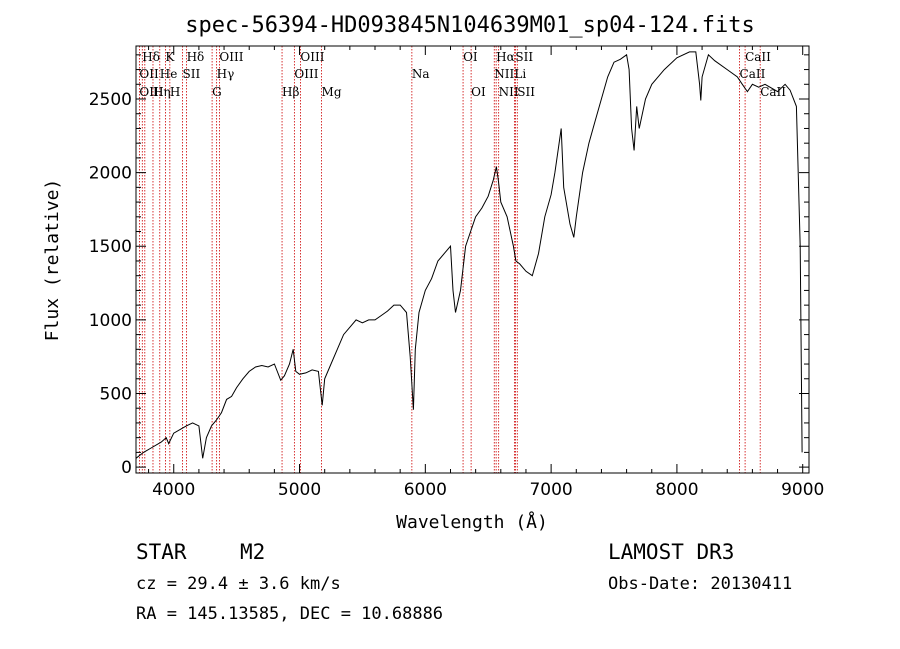 This screenshot has width=900, height=649. Describe the element at coordinates (299, 490) in the screenshot. I see `x-tick-label: 5000` at that location.